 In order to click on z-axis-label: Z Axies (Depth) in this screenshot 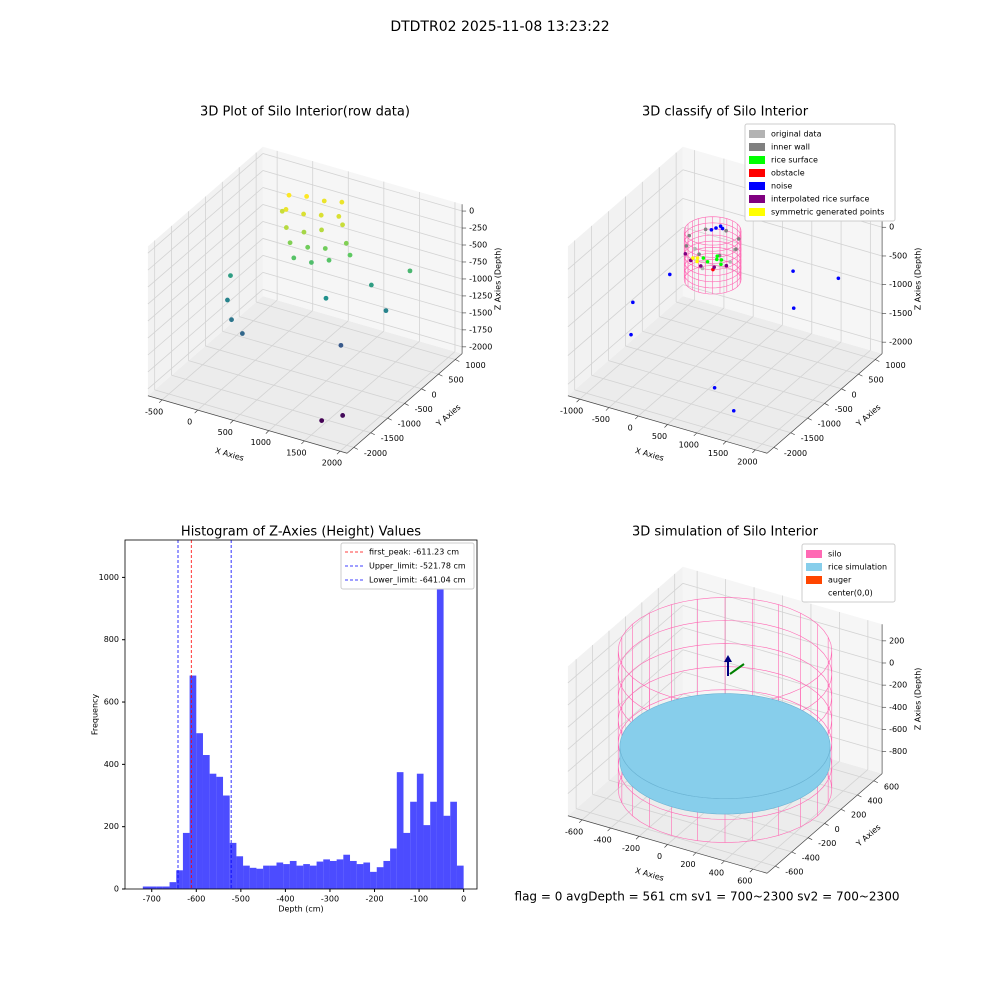, I will do `click(918, 699)`.